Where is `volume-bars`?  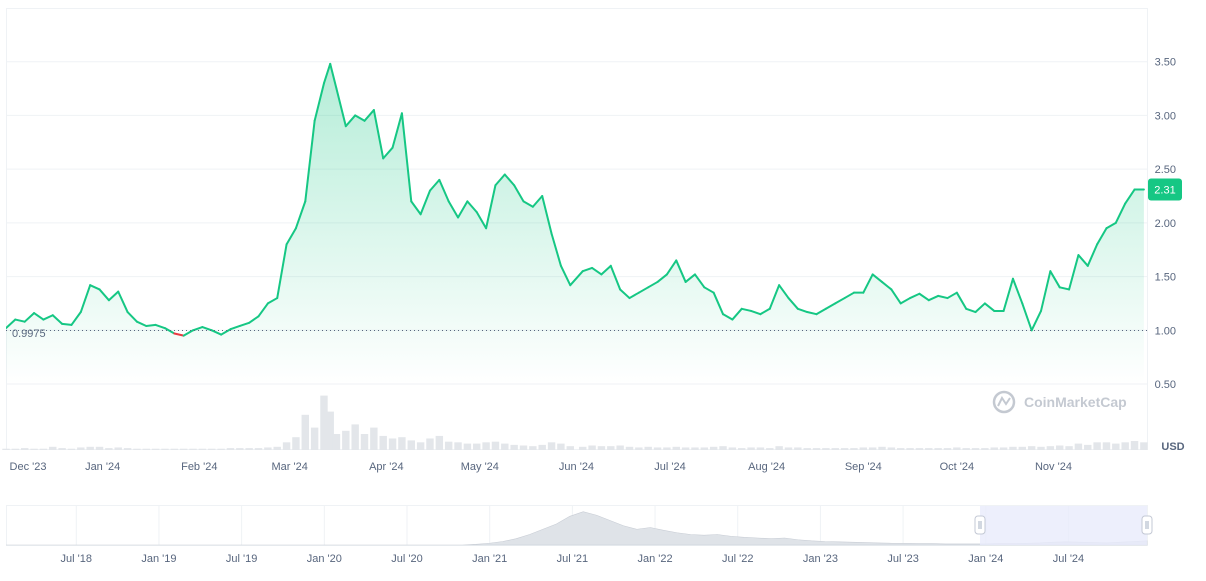
volume-bars is located at coordinates (574, 423).